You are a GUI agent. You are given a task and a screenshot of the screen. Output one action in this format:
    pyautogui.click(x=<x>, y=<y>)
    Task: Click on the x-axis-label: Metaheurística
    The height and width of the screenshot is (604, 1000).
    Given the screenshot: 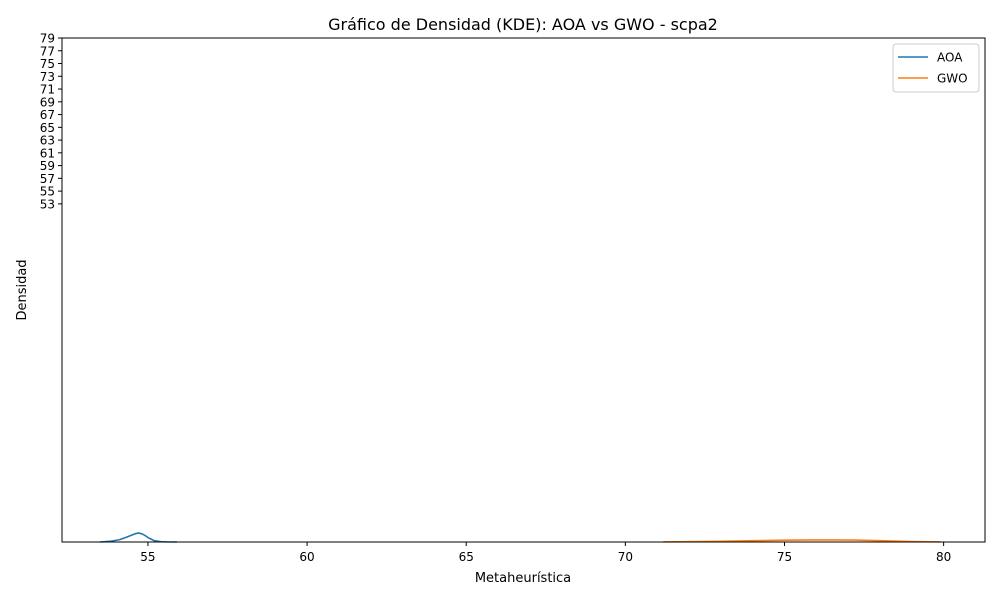 What is the action you would take?
    pyautogui.click(x=523, y=578)
    